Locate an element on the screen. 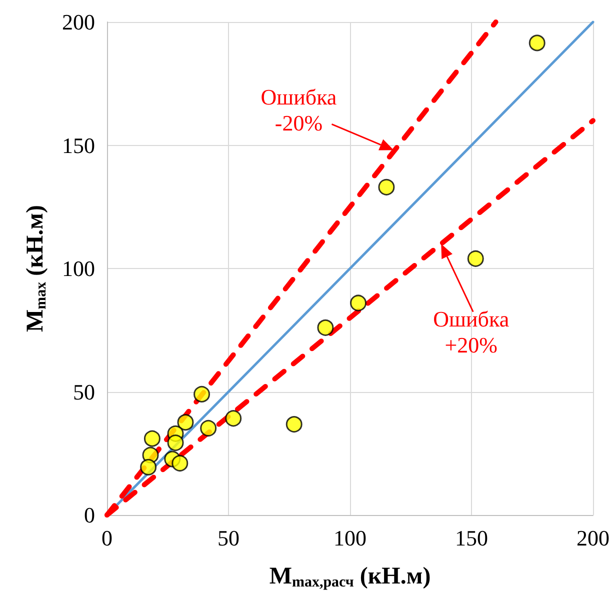  y-axis-title: Mmax (кН.м) is located at coordinates (36, 268).